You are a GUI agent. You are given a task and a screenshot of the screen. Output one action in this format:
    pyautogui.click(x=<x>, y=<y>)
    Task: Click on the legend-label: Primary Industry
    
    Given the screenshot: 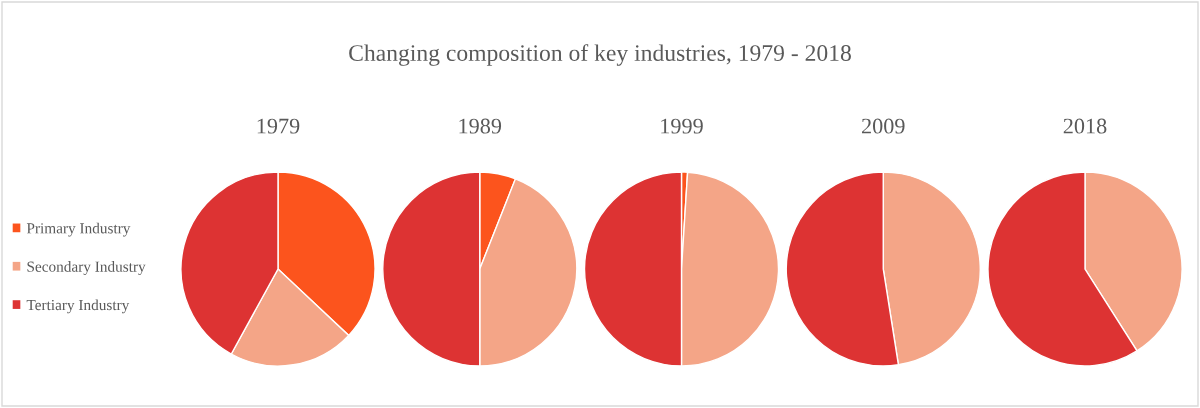 What is the action you would take?
    pyautogui.click(x=78, y=229)
    